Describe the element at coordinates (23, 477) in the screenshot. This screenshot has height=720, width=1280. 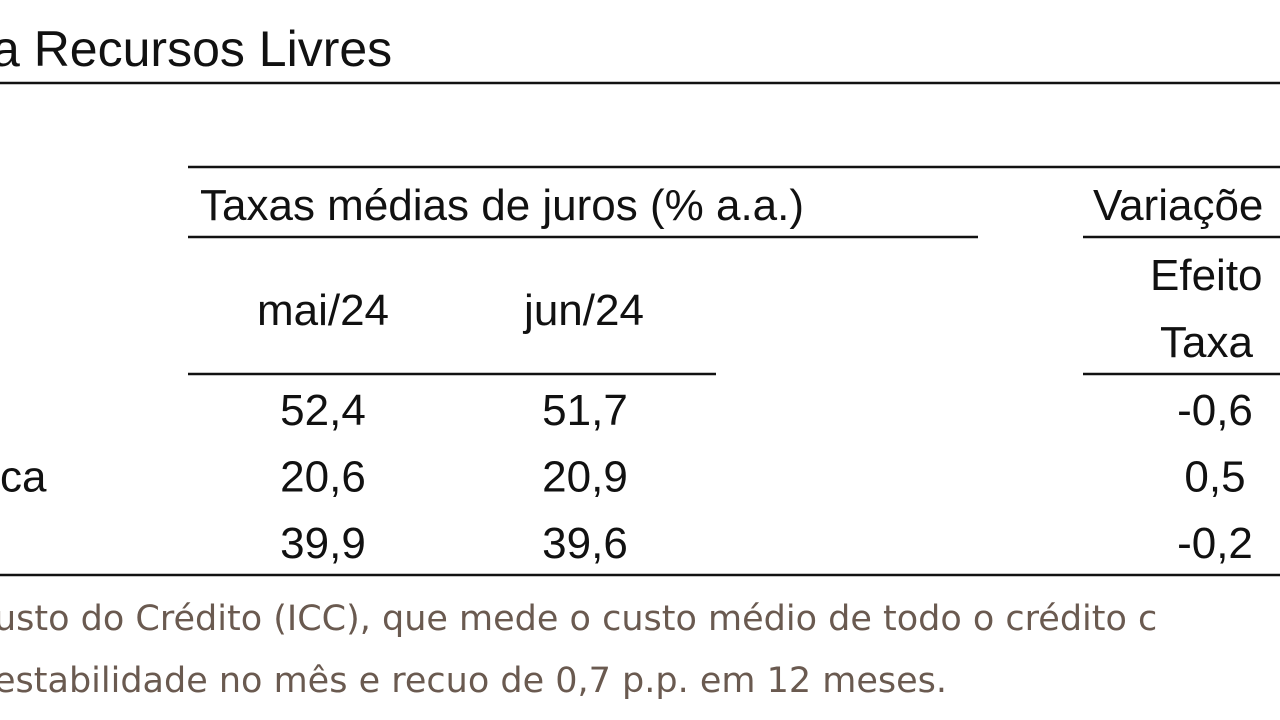
I see `row-label: ca` at that location.